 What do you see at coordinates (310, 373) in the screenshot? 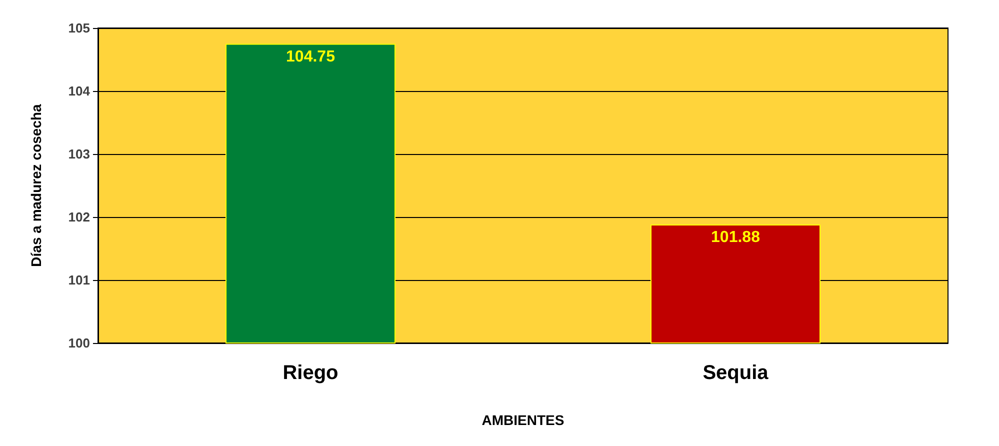
I see `x-tick-label: Riego` at bounding box center [310, 373].